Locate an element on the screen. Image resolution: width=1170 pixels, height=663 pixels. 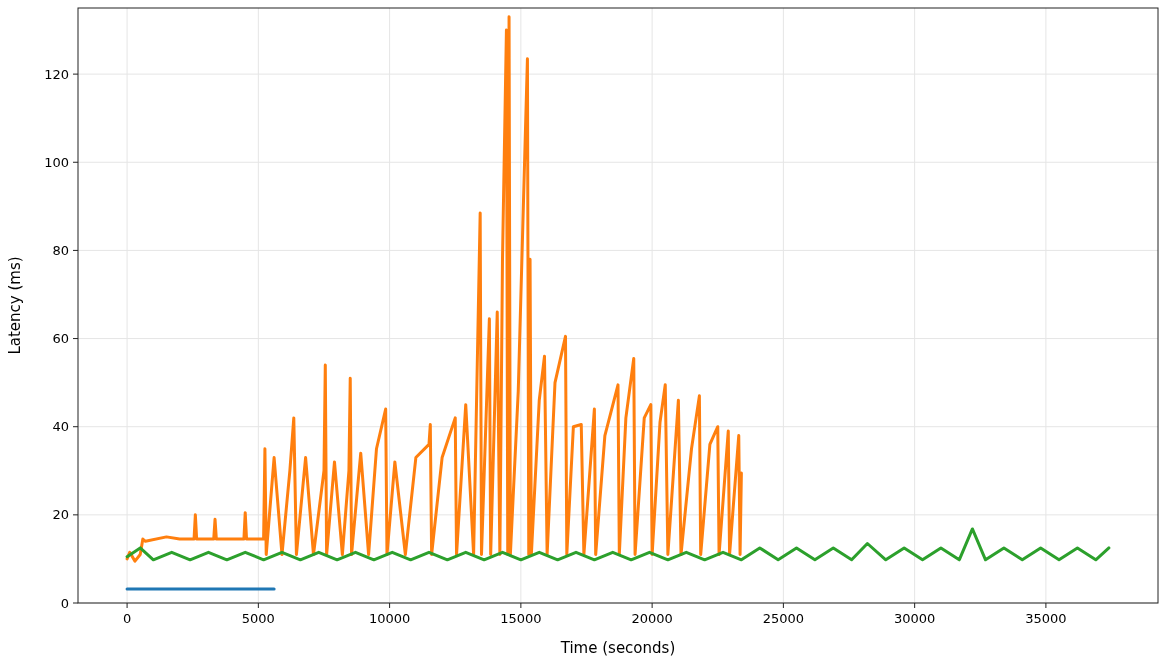
x-tick-label: 25000 is located at coordinates (783, 618).